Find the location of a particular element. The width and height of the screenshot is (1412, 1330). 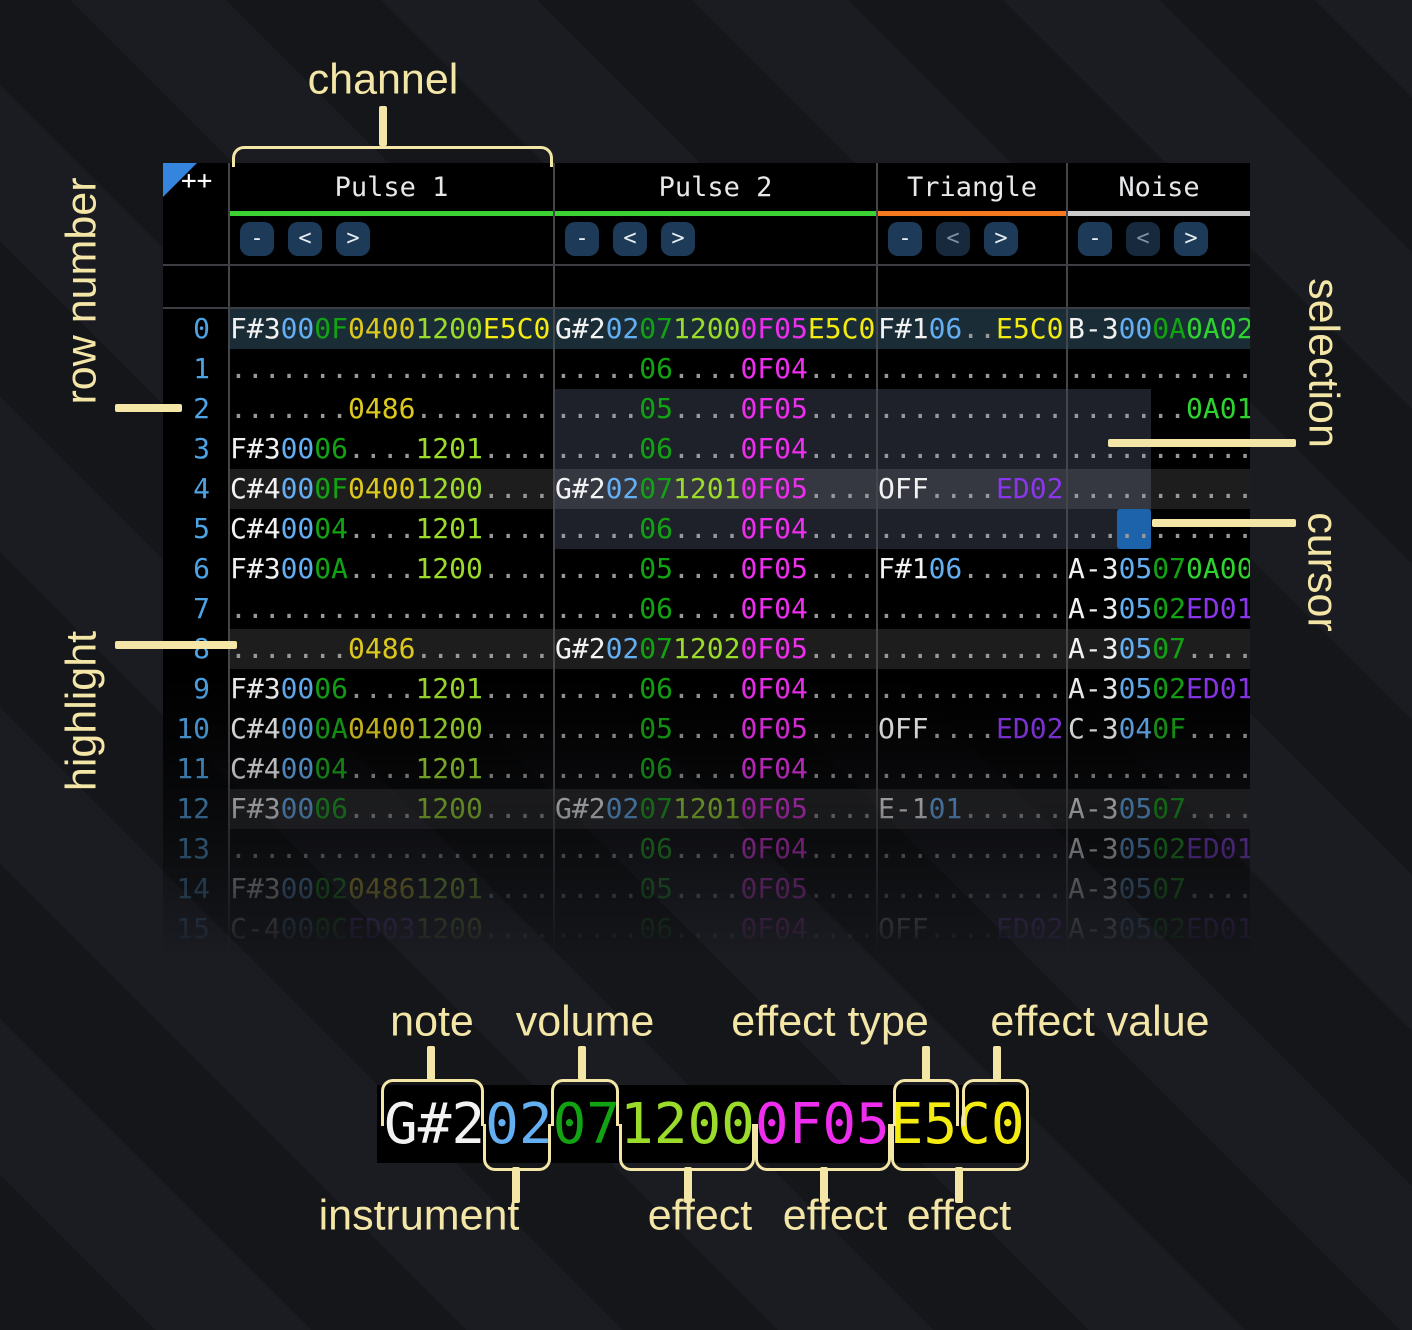

annotation-selection: selection is located at coordinates (1323, 363).